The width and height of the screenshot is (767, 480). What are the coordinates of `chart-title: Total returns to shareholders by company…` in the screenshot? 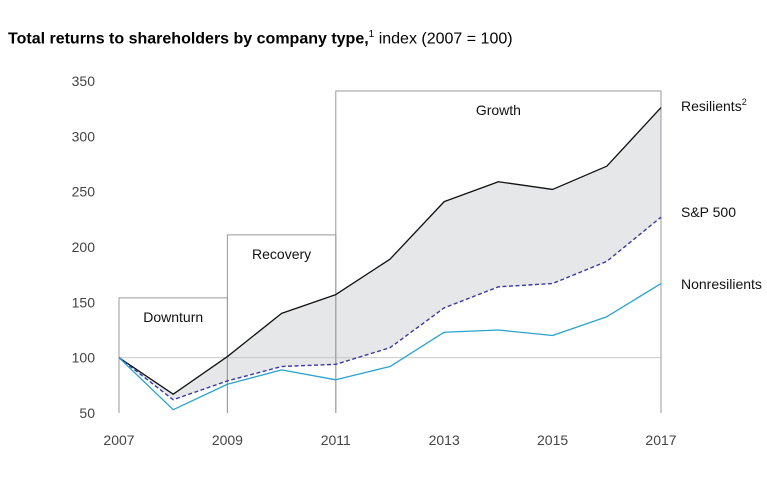 It's located at (260, 38).